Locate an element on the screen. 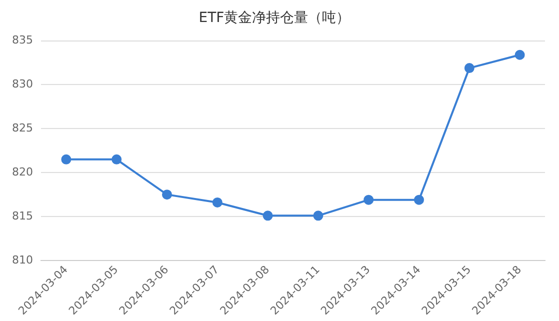 This screenshot has height=321, width=559. y-tick-label: 815 is located at coordinates (22, 215).